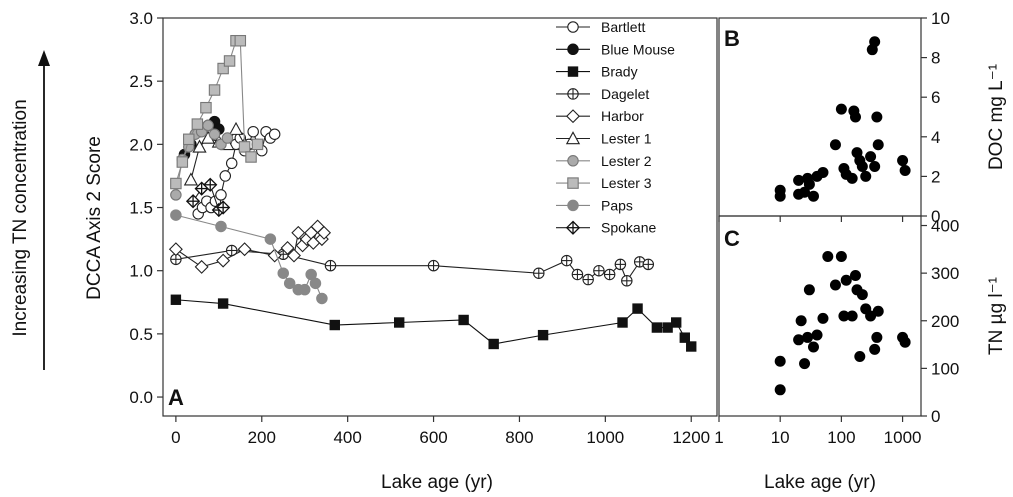 Image resolution: width=1013 pixels, height=497 pixels. Describe the element at coordinates (141, 208) in the screenshot. I see `y-tick-label: 1.5` at that location.